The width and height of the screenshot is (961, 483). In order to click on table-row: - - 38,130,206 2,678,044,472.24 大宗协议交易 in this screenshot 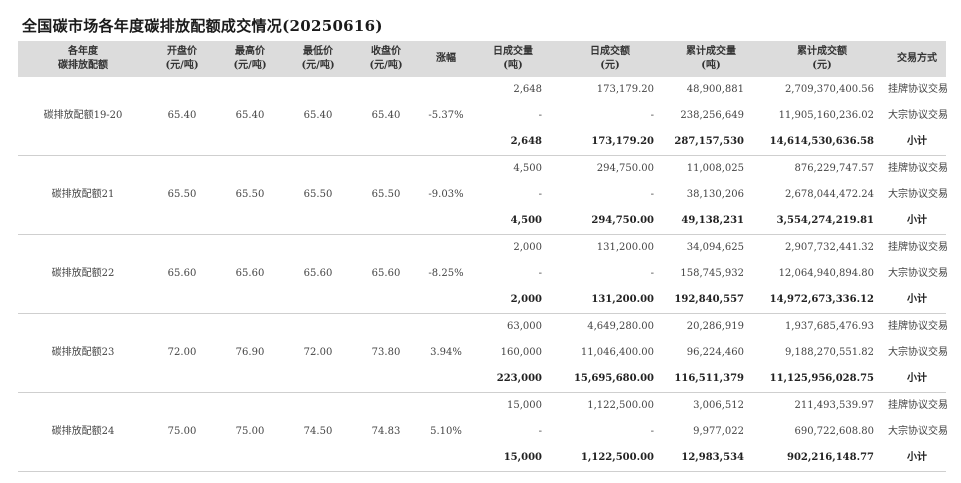, I will do `click(483, 195)`.